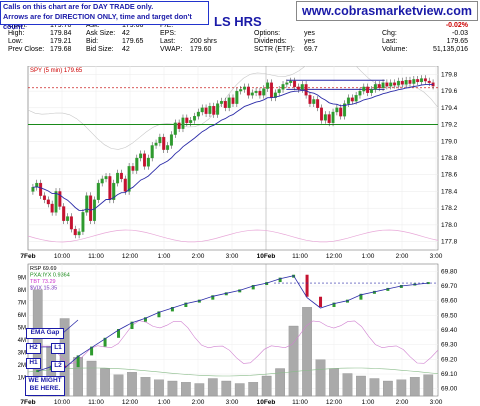 Image resolution: width=480 pixels, height=406 pixels. What do you see at coordinates (22, 341) in the screenshot?
I see `volume-tick-label: 4M` at bounding box center [22, 341].